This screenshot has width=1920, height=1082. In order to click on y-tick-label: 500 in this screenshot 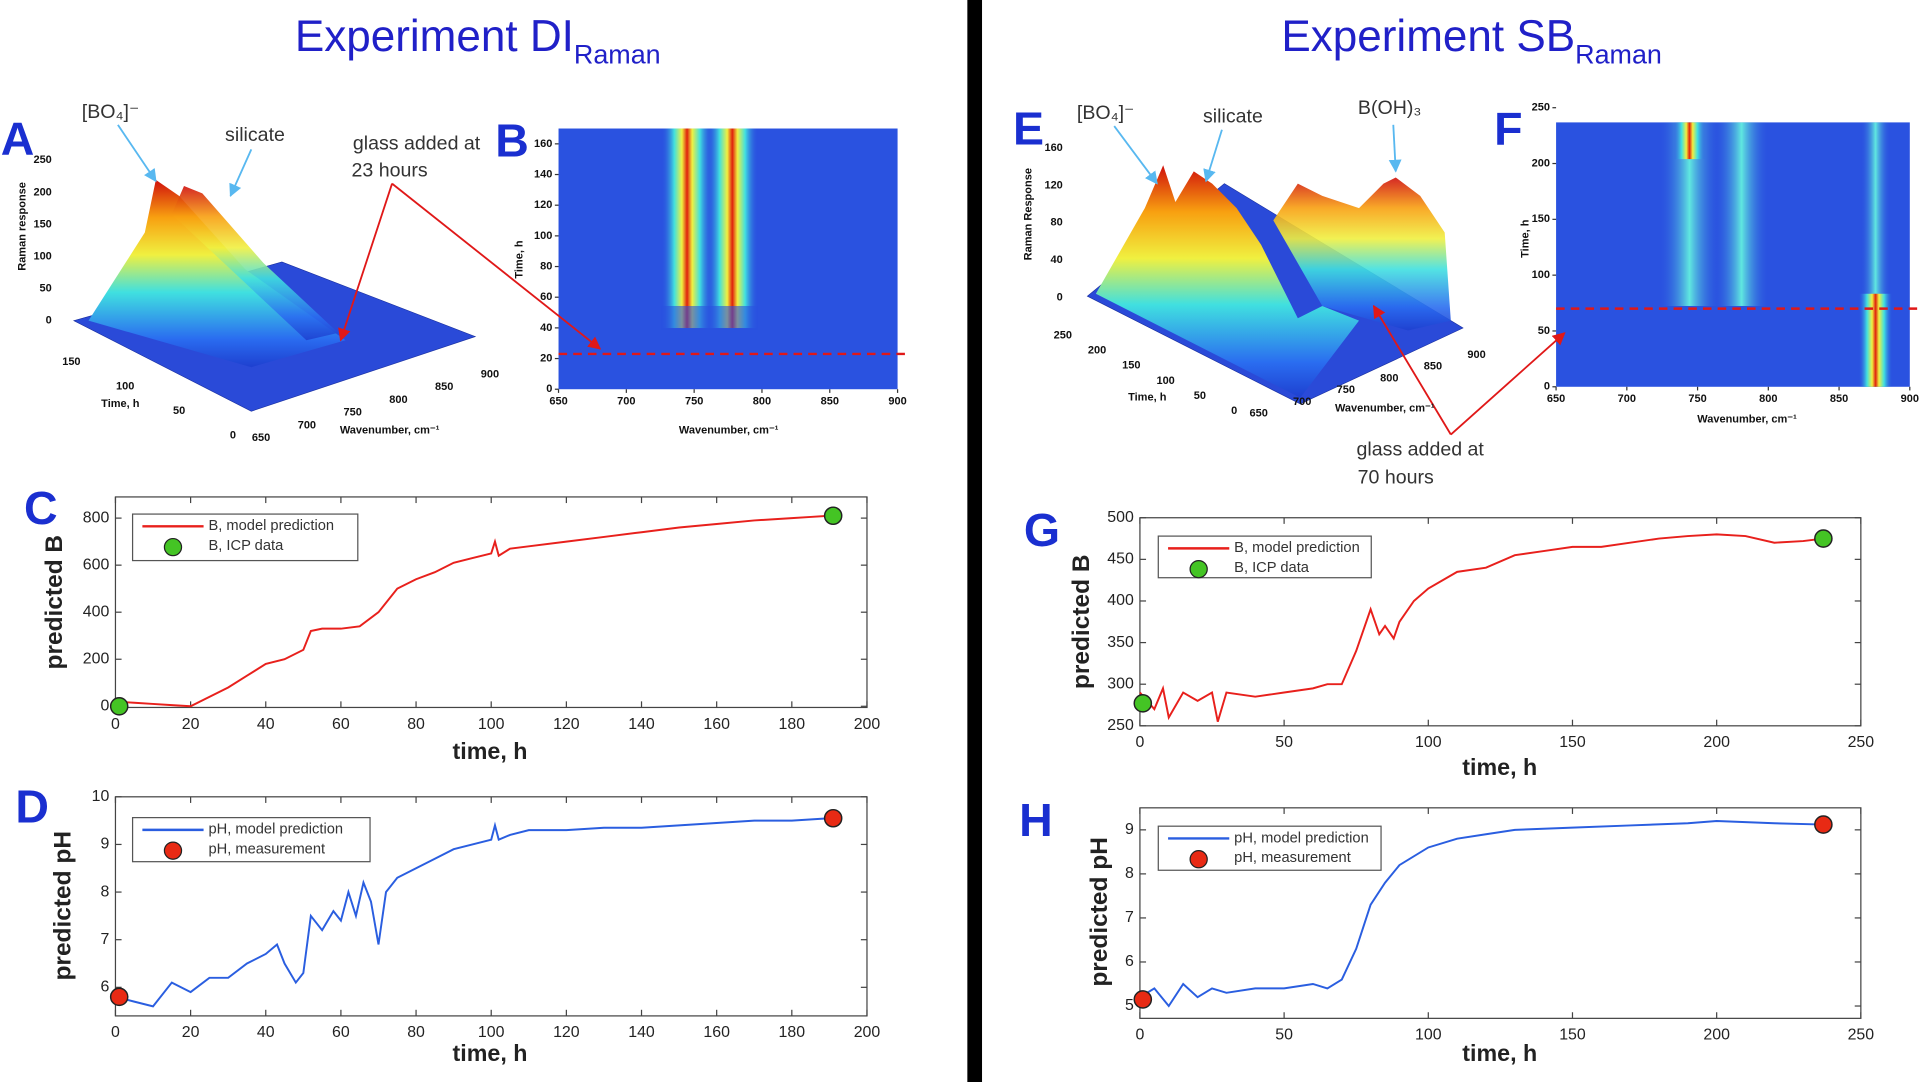, I will do `click(1120, 517)`.